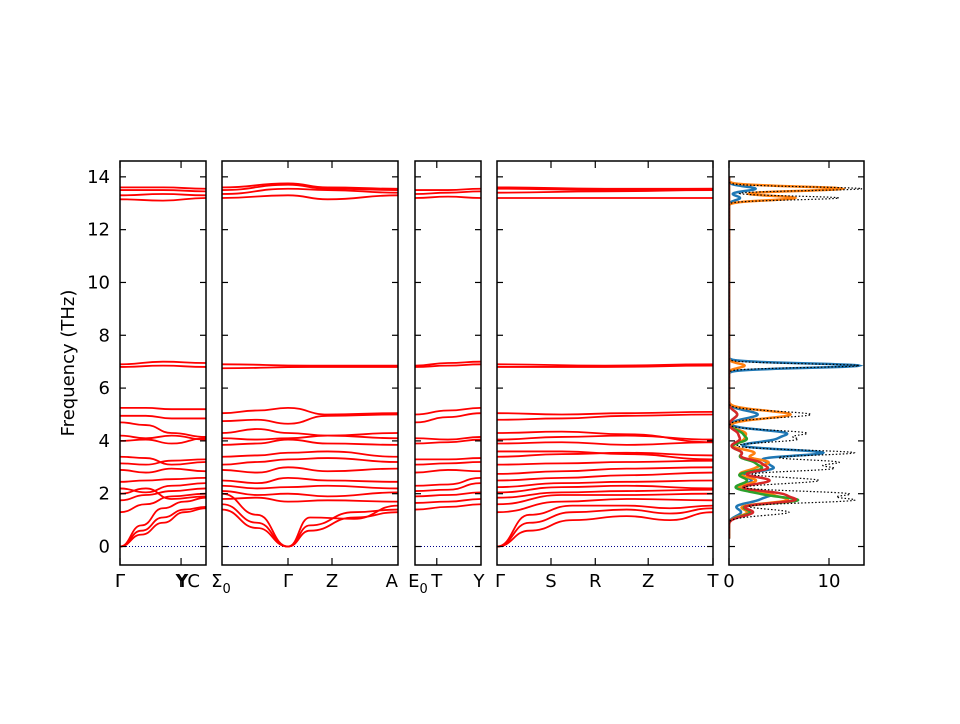 The height and width of the screenshot is (724, 960). Describe the element at coordinates (550, 581) in the screenshot. I see `x-tick-label: S` at that location.